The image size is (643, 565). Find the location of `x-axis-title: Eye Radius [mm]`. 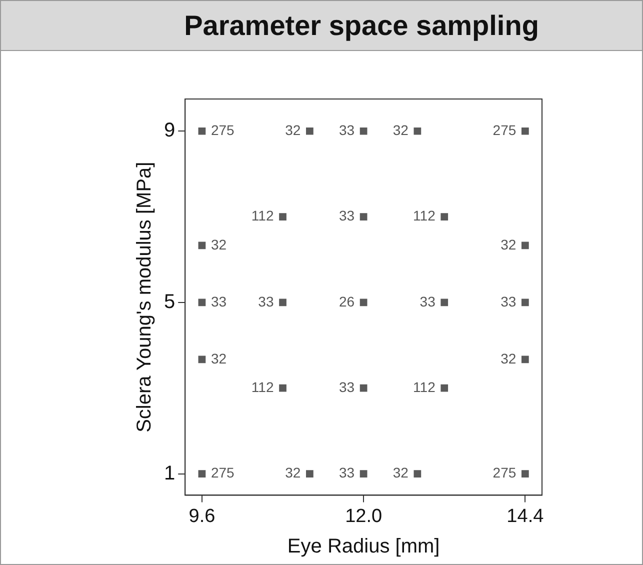

x-axis-title: Eye Radius [mm] is located at coordinates (363, 547).